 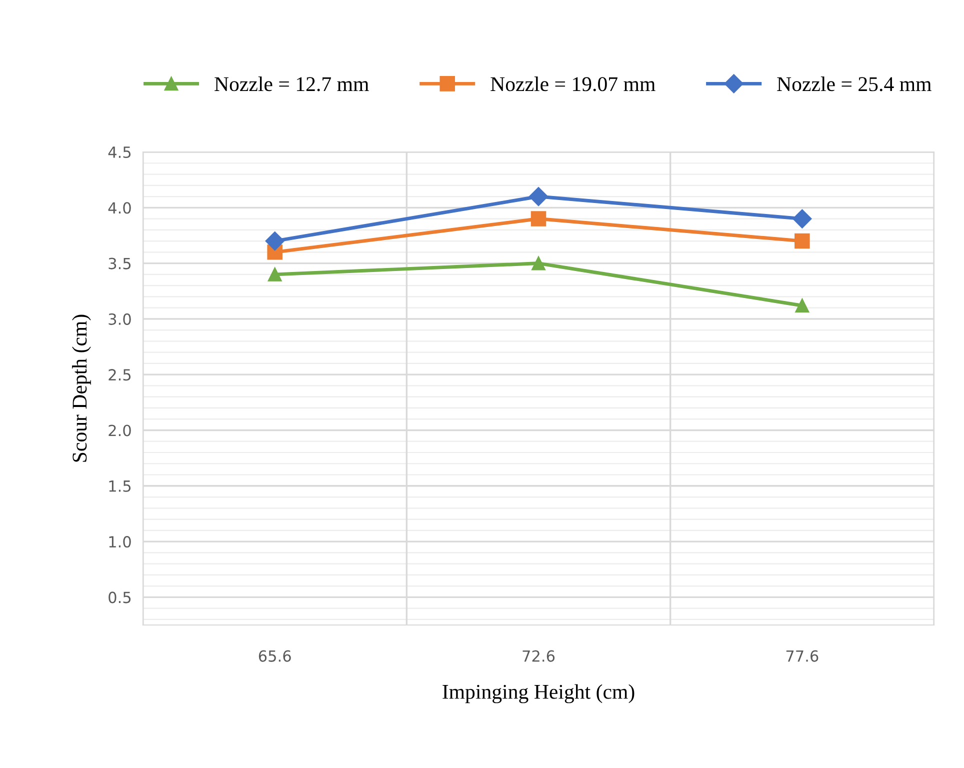 What do you see at coordinates (802, 656) in the screenshot?
I see `x-tick-label: 77.6` at bounding box center [802, 656].